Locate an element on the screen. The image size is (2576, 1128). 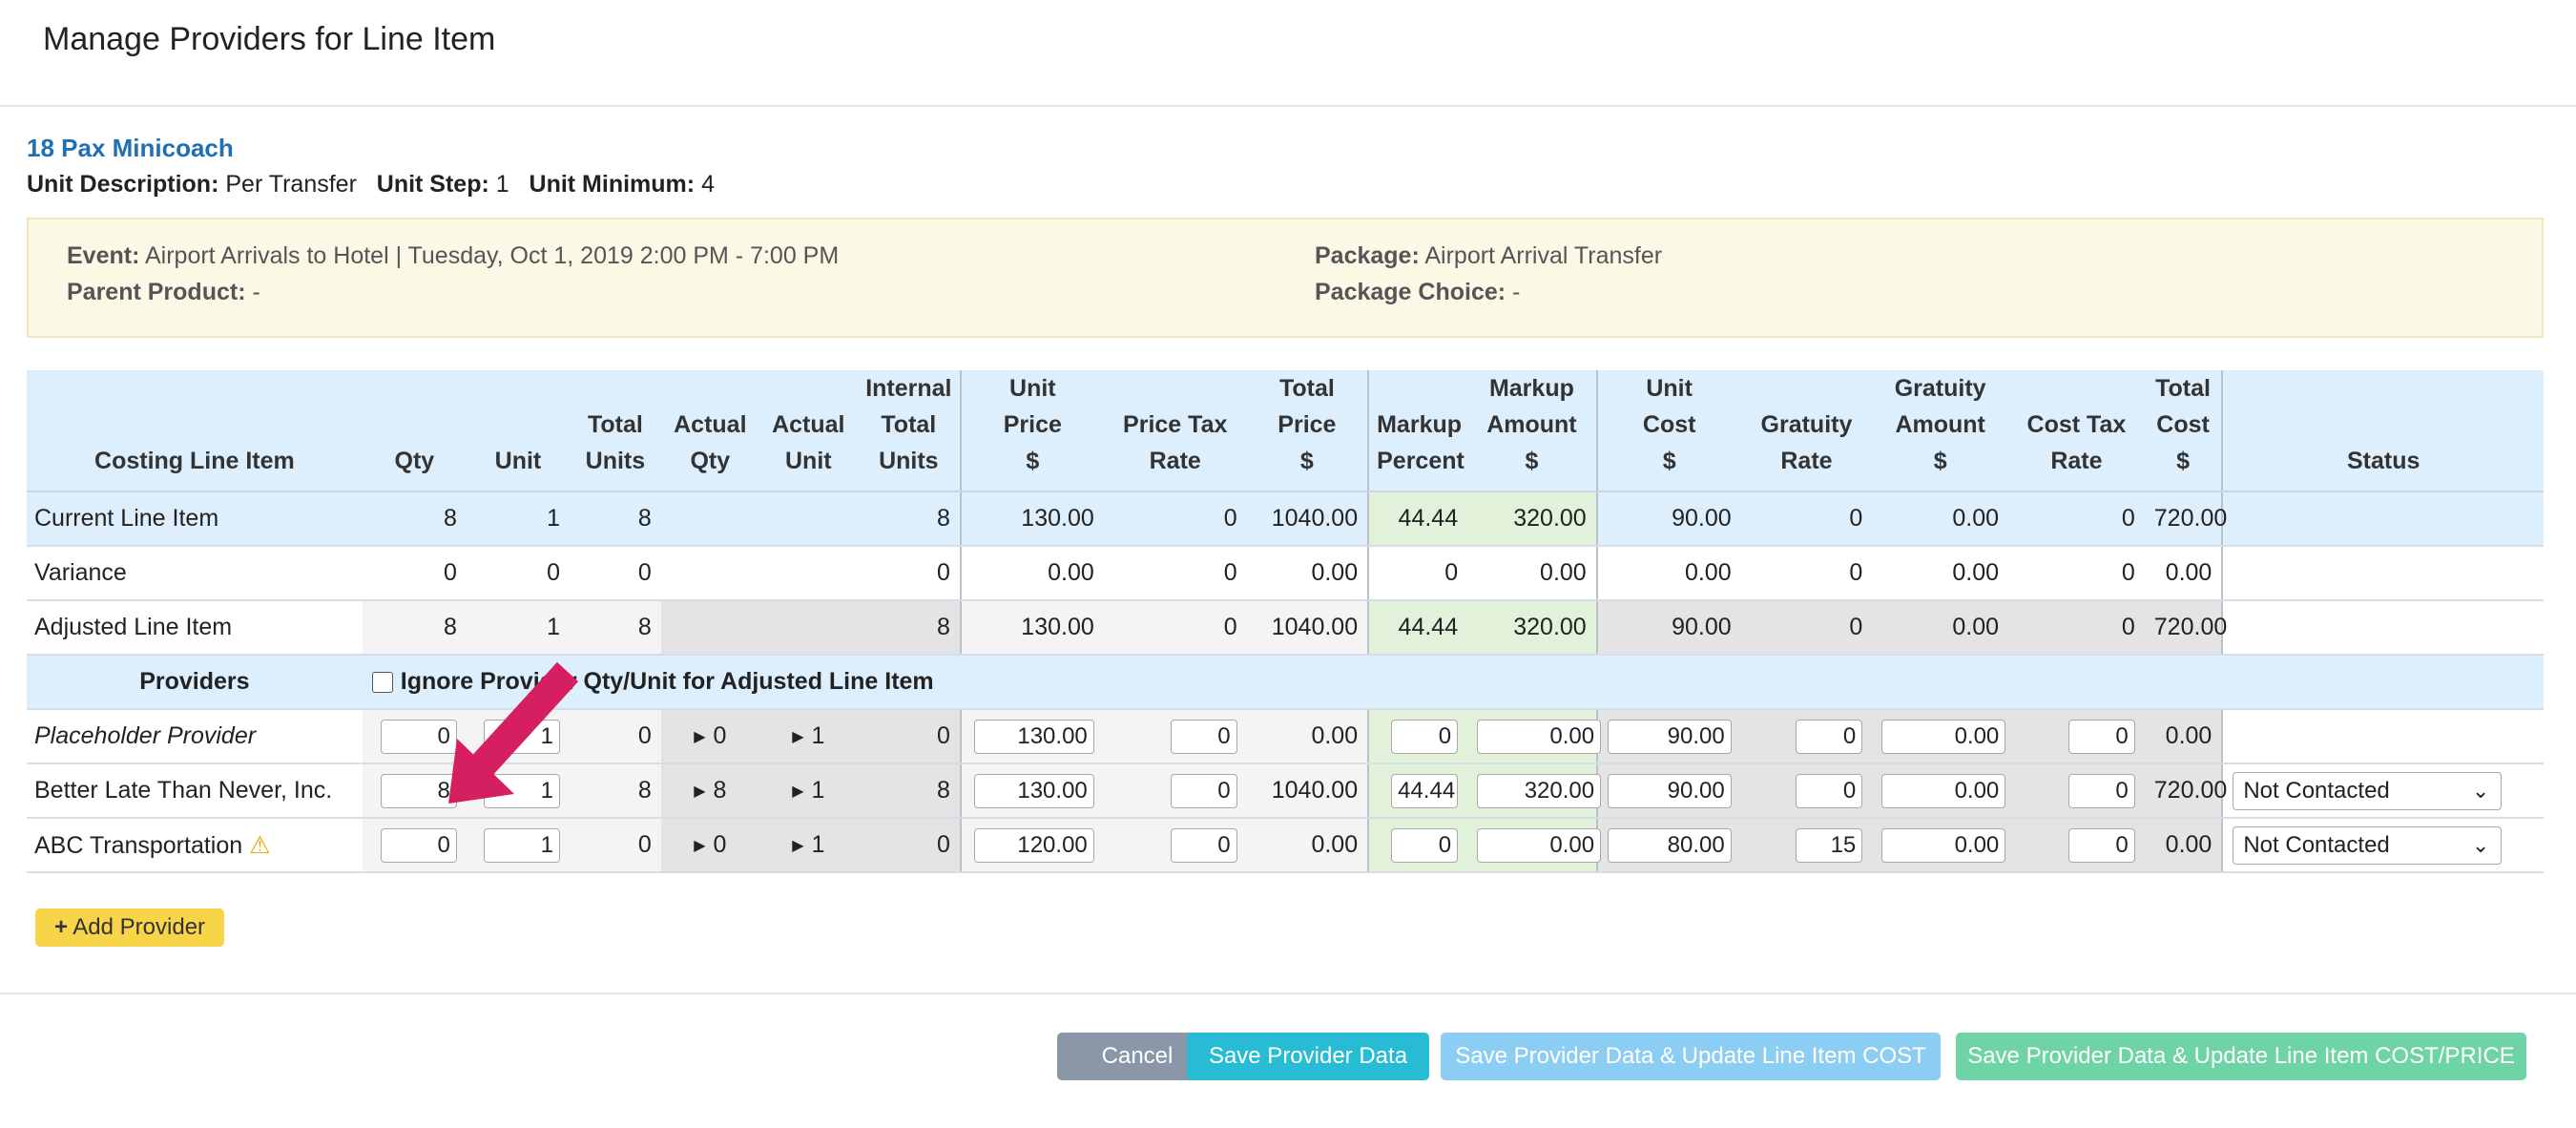
add-provider-button: + Add Provider is located at coordinates (129, 928).